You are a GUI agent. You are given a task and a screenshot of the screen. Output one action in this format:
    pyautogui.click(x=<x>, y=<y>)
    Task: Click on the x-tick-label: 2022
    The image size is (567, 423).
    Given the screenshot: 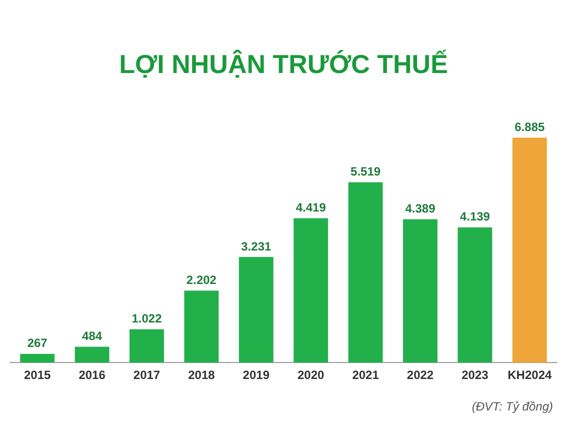 What is the action you would take?
    pyautogui.click(x=420, y=375)
    